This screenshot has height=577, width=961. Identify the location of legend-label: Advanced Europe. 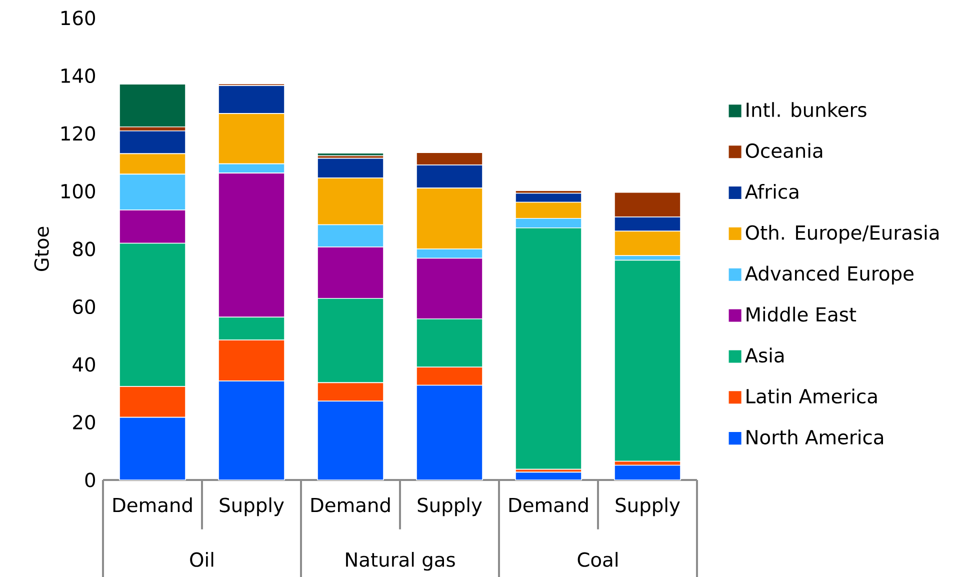
(829, 275).